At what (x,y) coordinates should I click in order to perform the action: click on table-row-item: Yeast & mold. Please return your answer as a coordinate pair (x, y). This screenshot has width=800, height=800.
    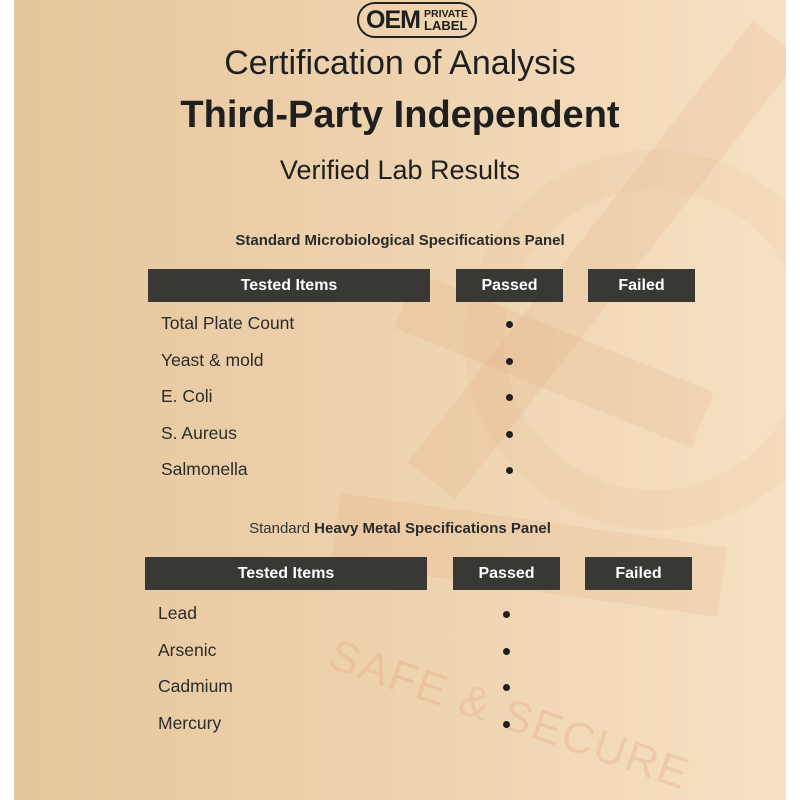
    Looking at the image, I should click on (212, 359).